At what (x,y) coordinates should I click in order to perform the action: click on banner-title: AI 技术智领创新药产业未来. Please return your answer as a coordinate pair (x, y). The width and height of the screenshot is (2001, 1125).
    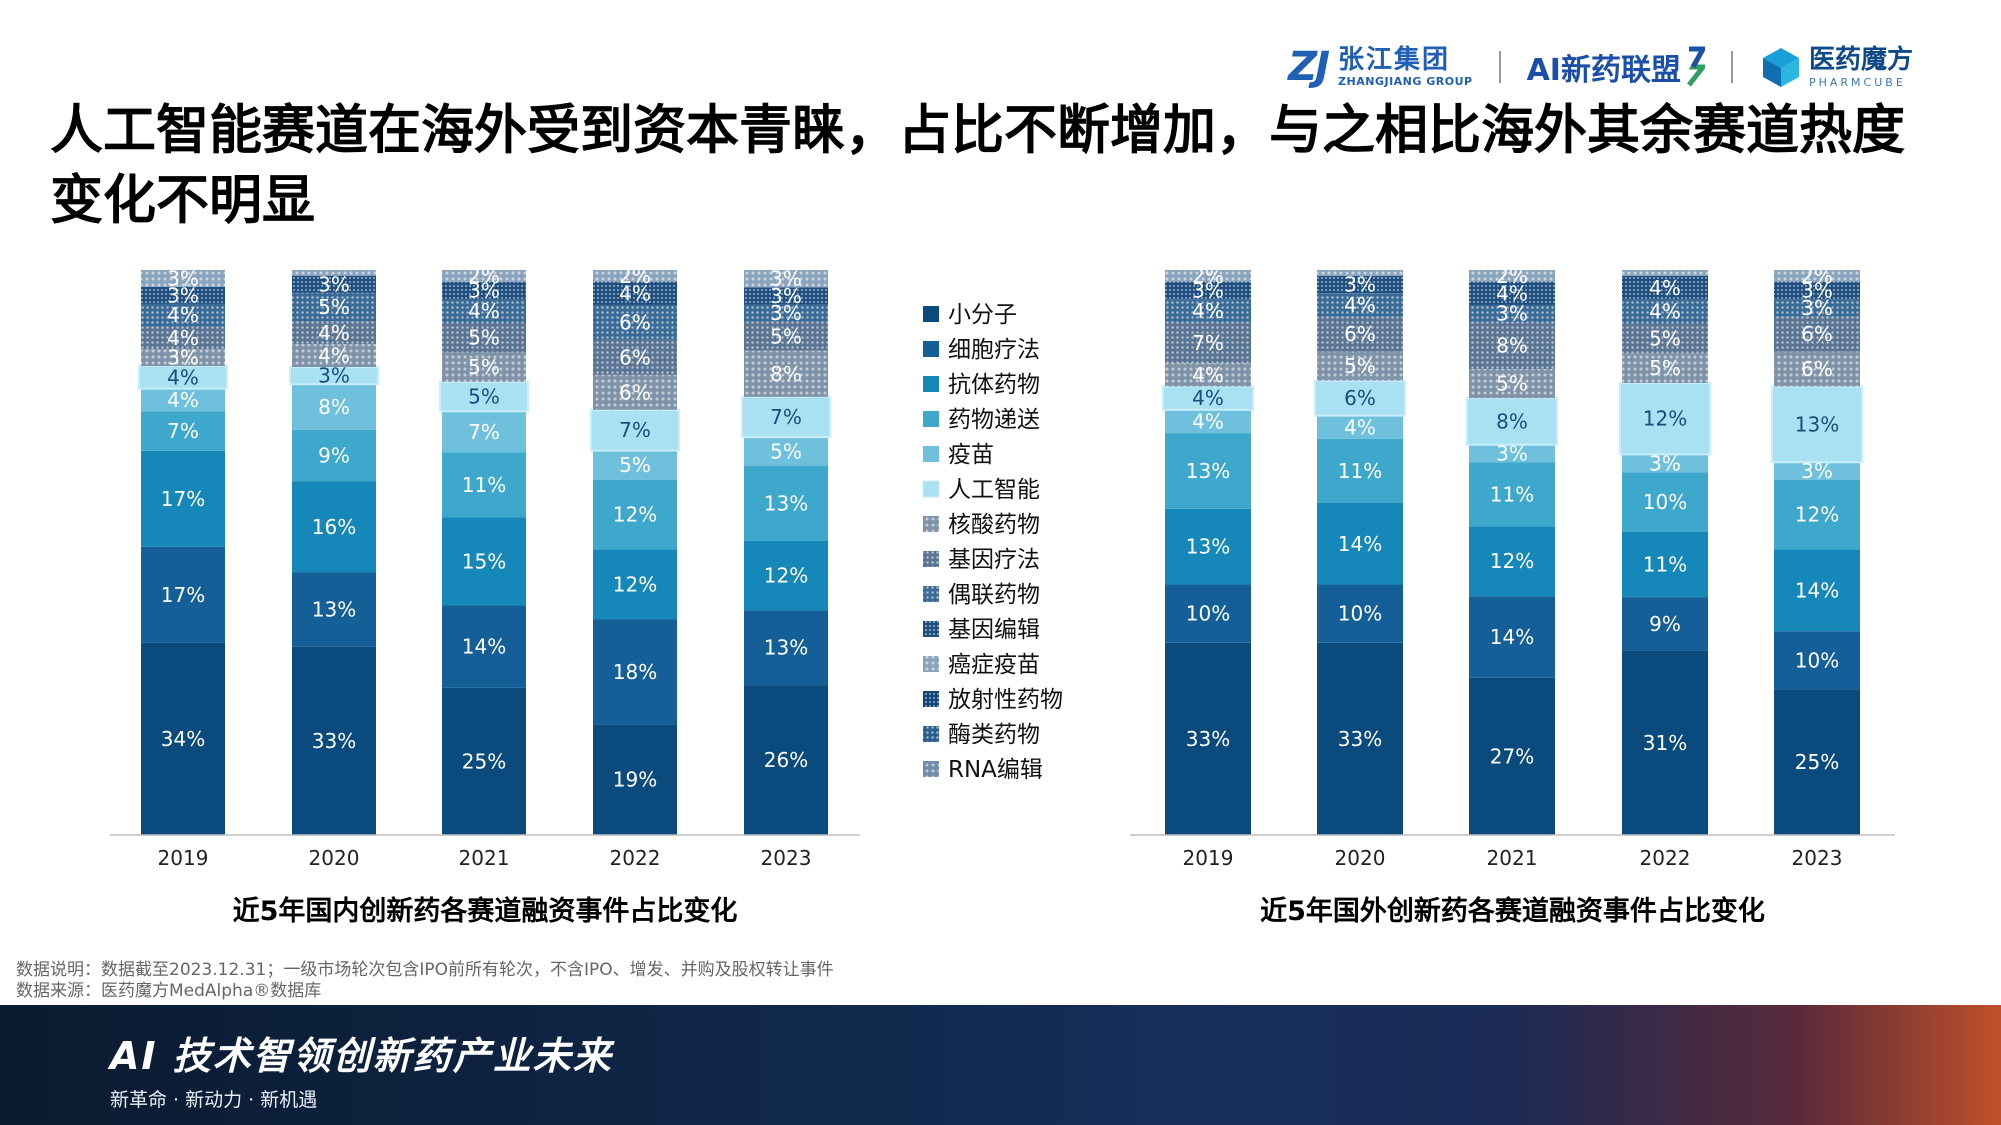
    Looking at the image, I should click on (361, 1056).